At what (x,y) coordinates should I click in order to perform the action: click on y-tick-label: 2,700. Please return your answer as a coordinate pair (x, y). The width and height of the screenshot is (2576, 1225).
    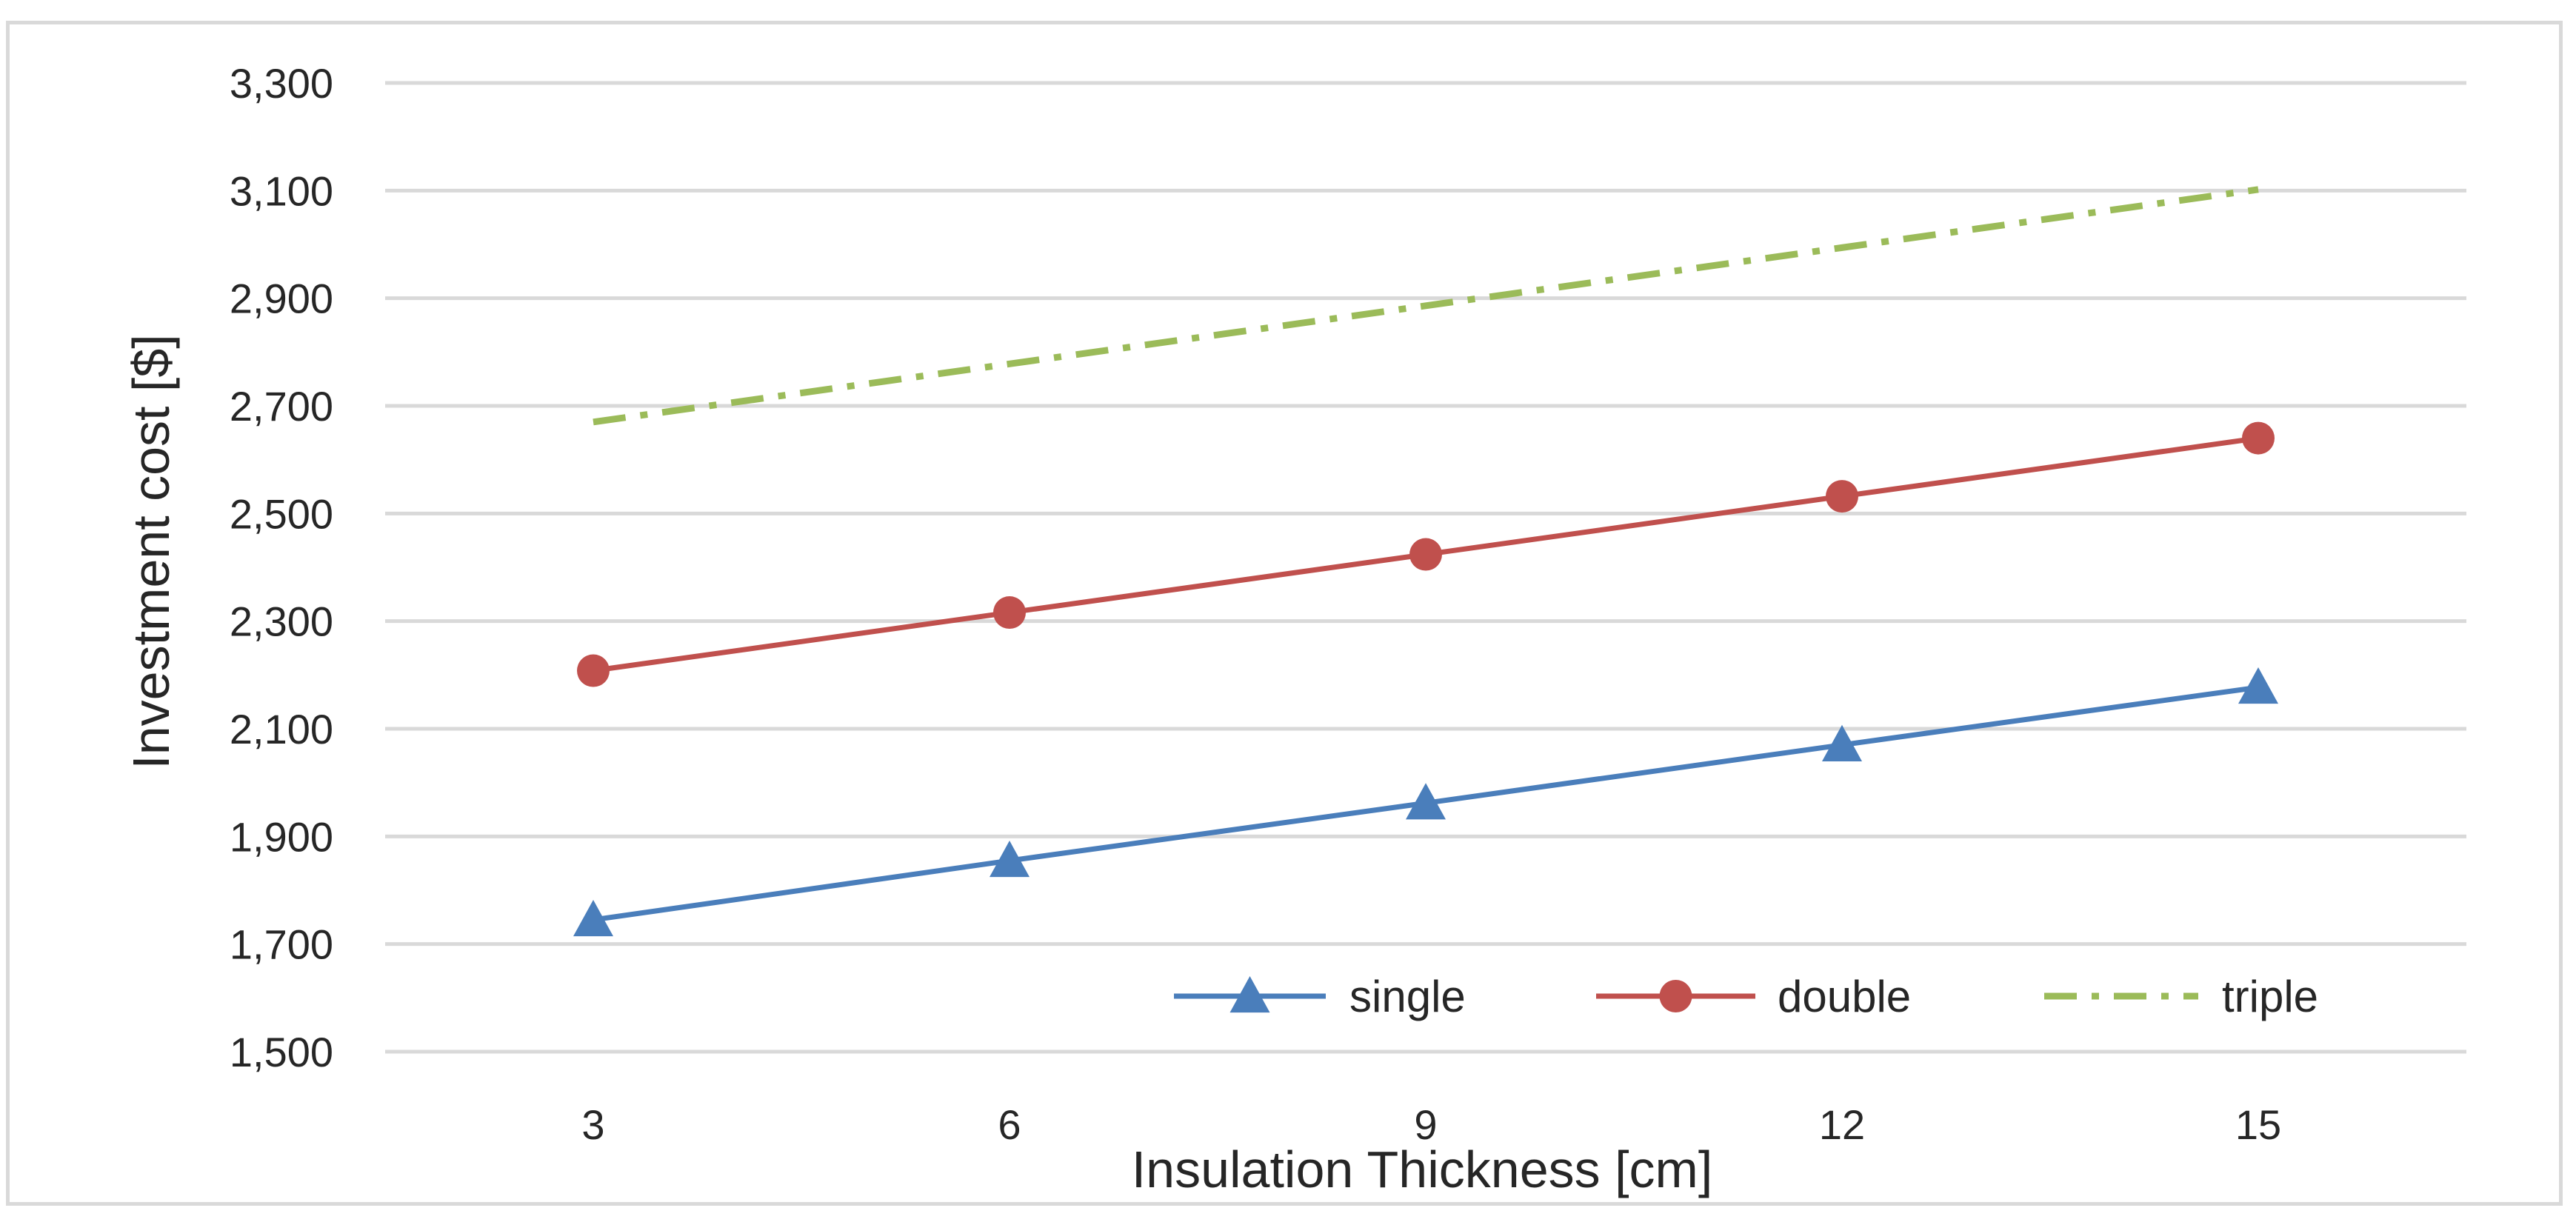
    Looking at the image, I should click on (281, 406).